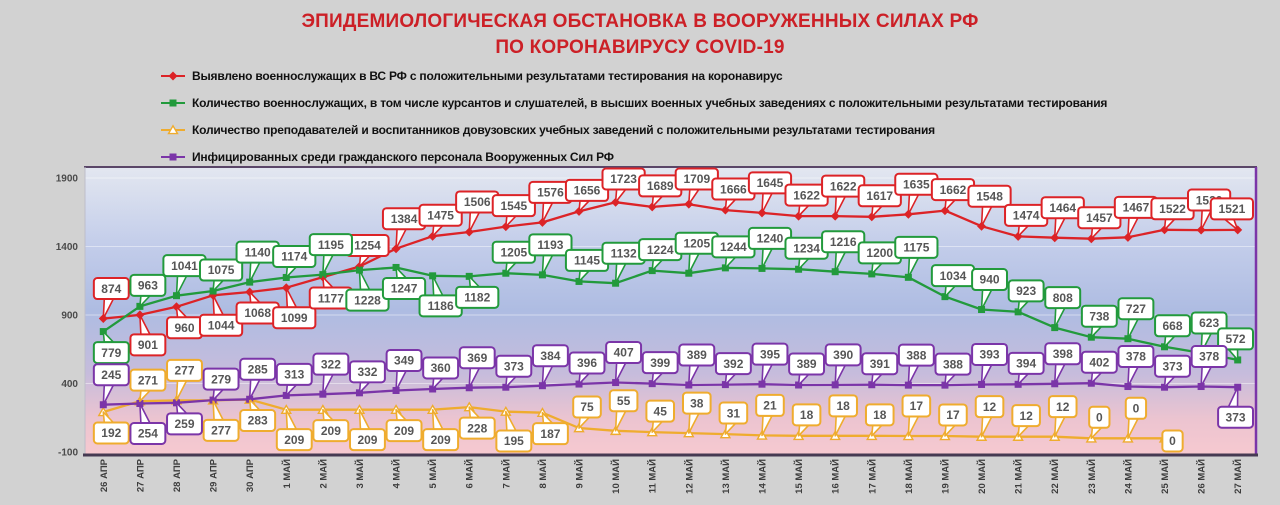  I want to click on data-label-value: 245, so click(111, 375).